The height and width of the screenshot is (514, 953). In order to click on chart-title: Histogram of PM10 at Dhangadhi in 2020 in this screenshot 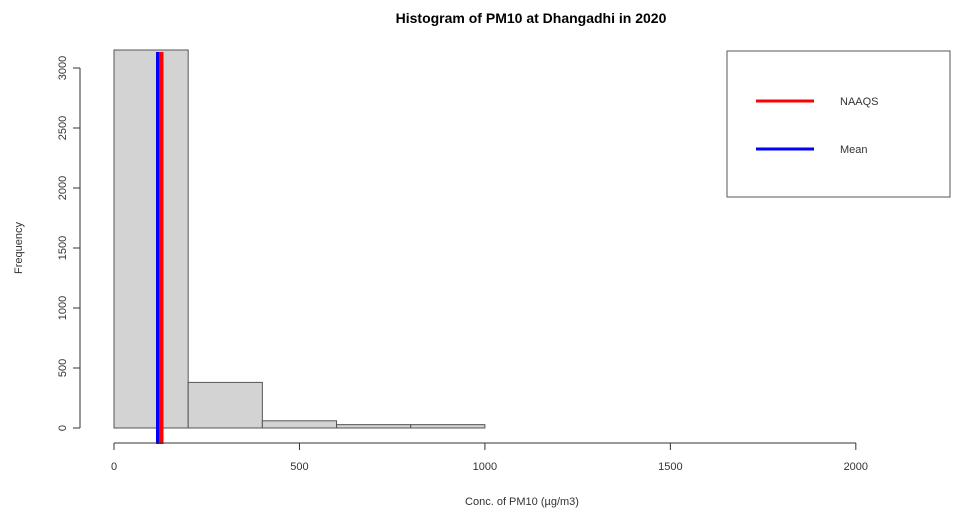, I will do `click(531, 18)`.